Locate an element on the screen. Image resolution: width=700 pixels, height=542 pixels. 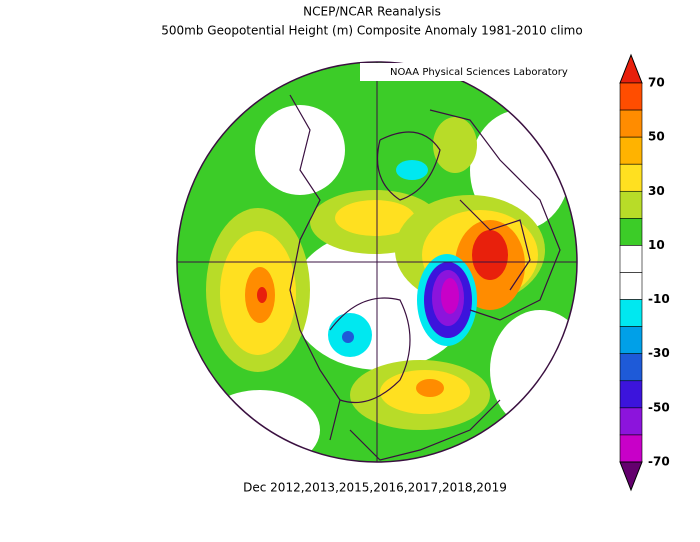
colorbar-label: -50 is located at coordinates (659, 407).